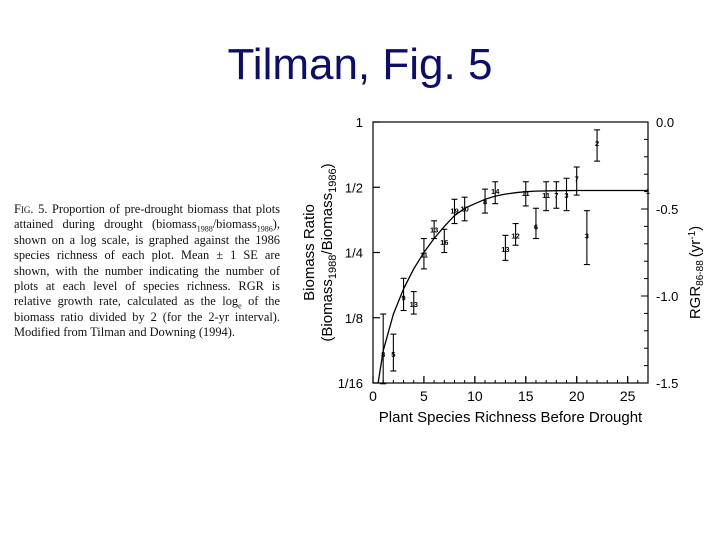  Describe the element at coordinates (204, 229) in the screenshot. I see `caption-sub-1: 1988` at that location.